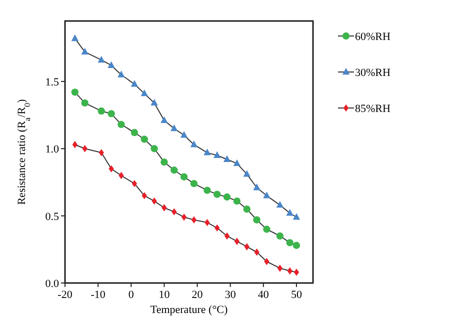 This screenshot has height=320, width=475. What do you see at coordinates (98, 295) in the screenshot?
I see `x-tick-label: -10` at bounding box center [98, 295].